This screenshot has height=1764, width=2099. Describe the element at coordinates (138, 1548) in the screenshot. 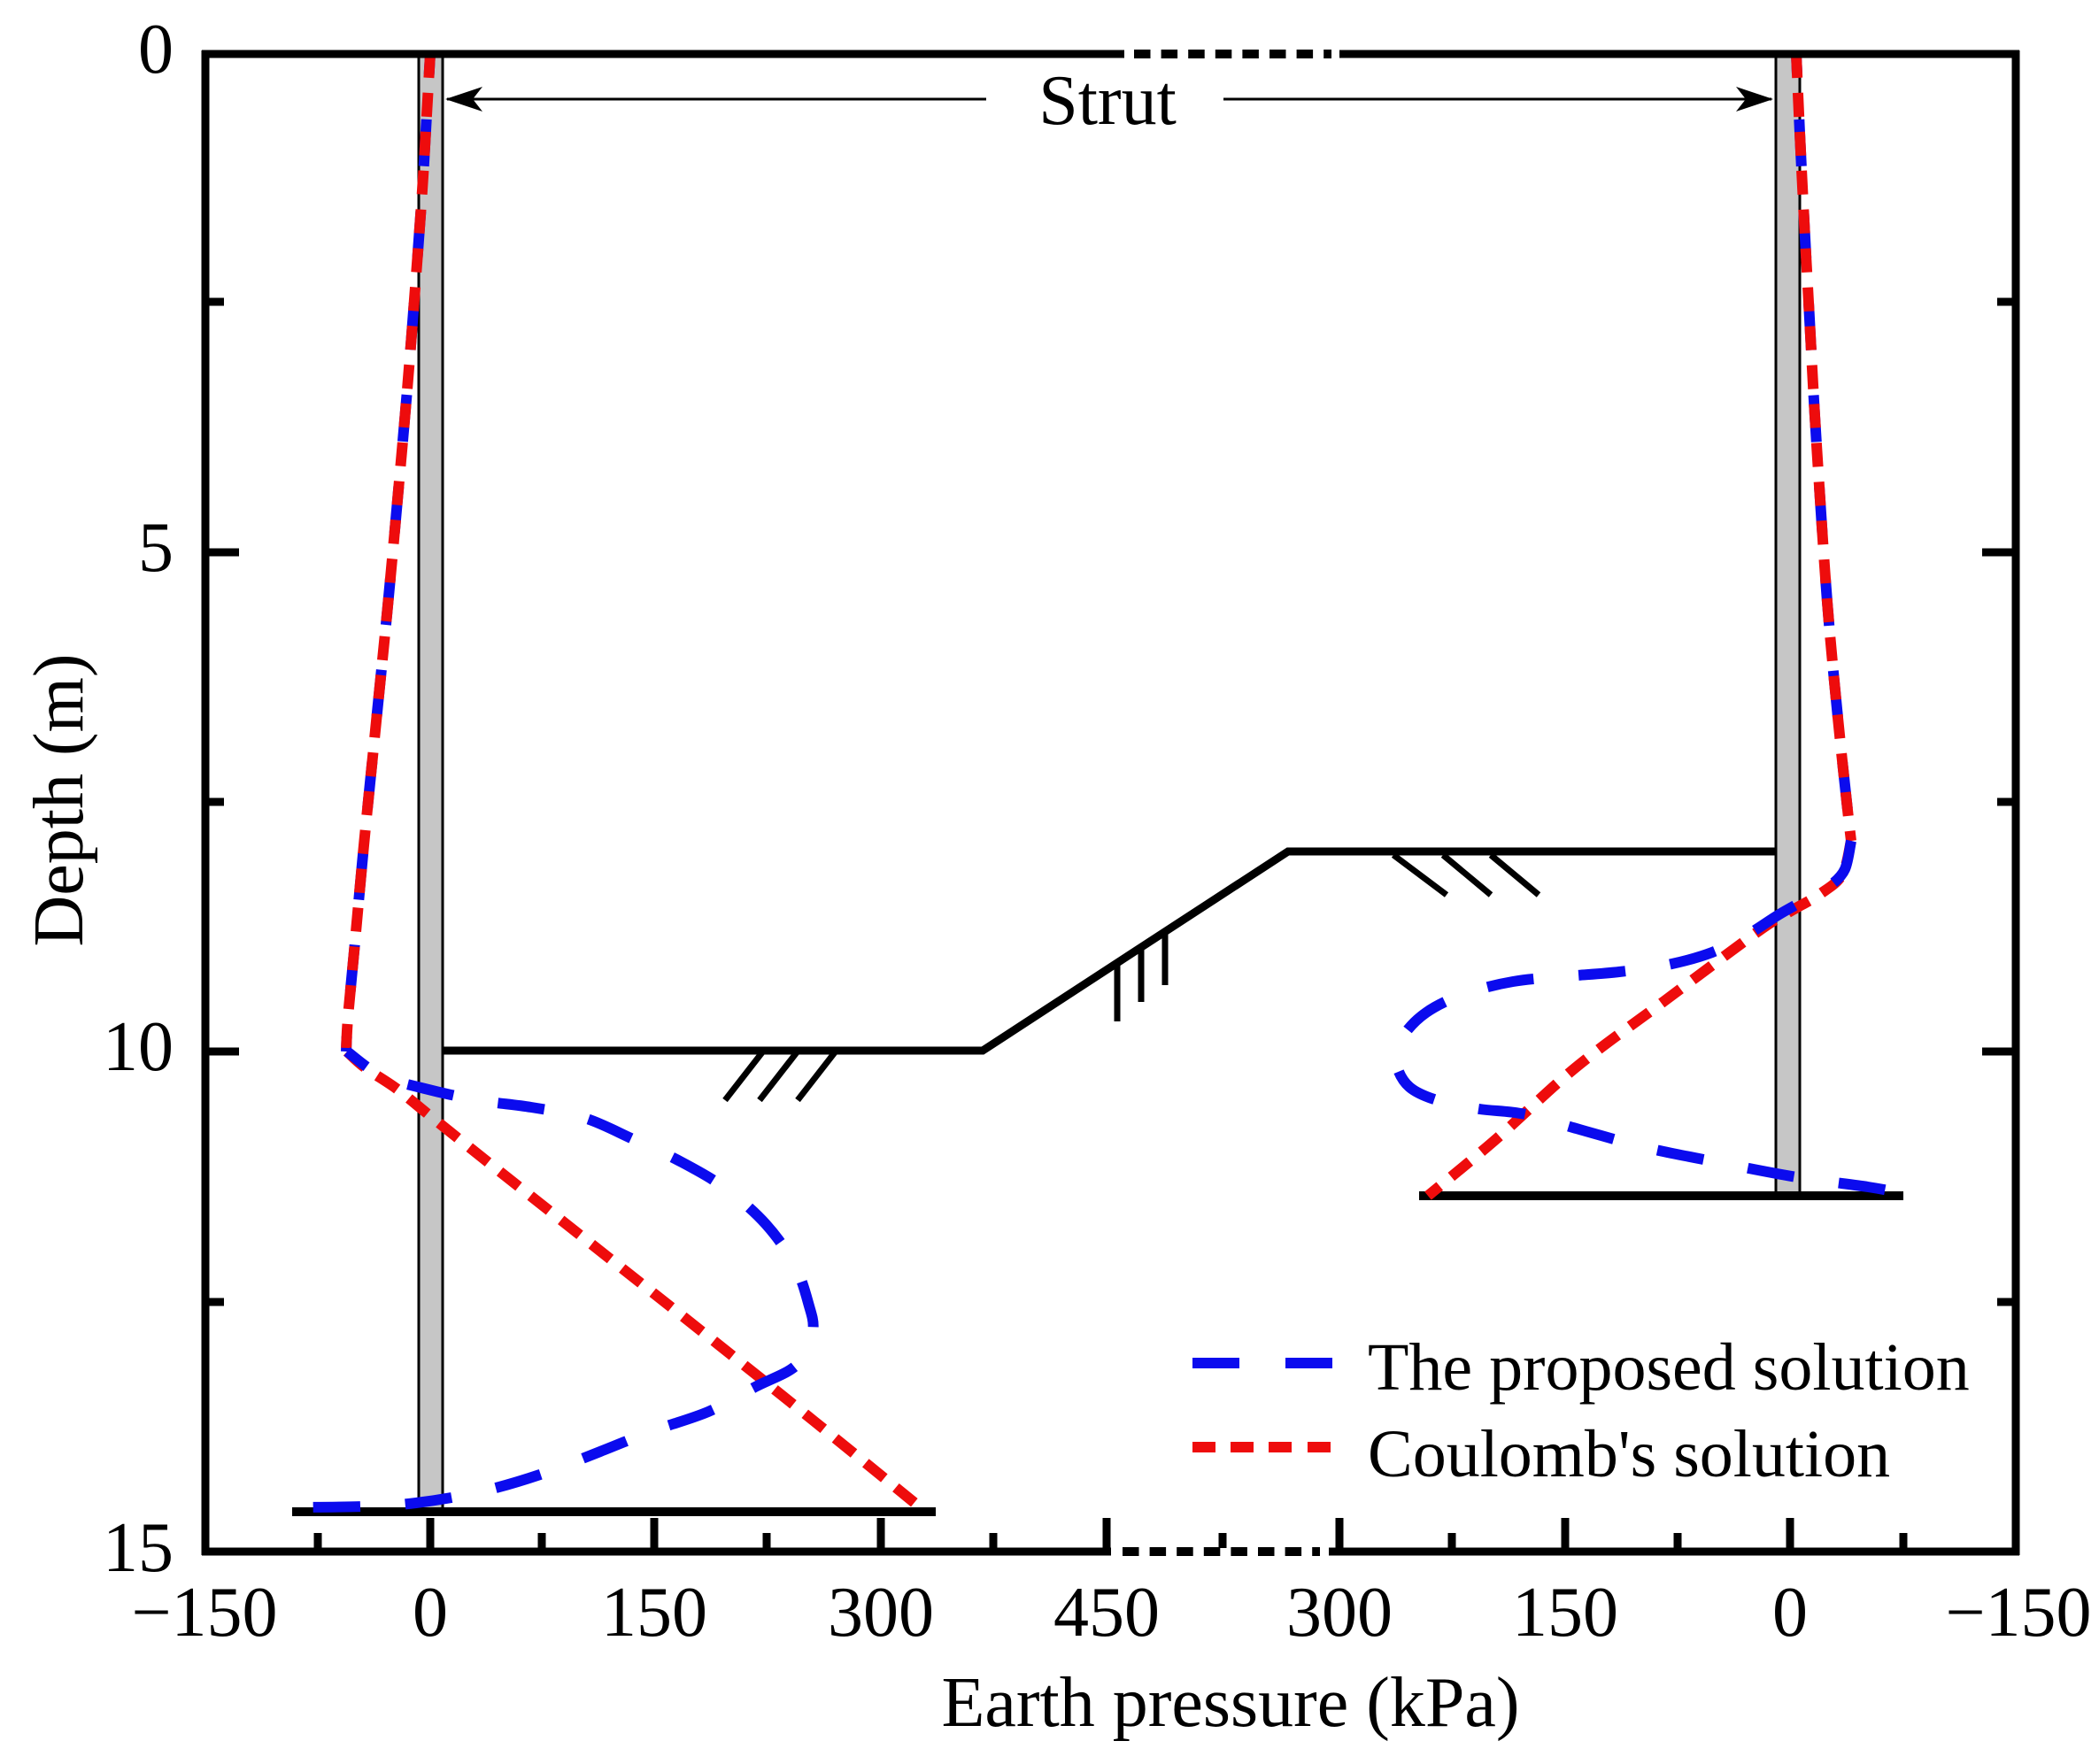

I see `svg-text: 15` at that location.